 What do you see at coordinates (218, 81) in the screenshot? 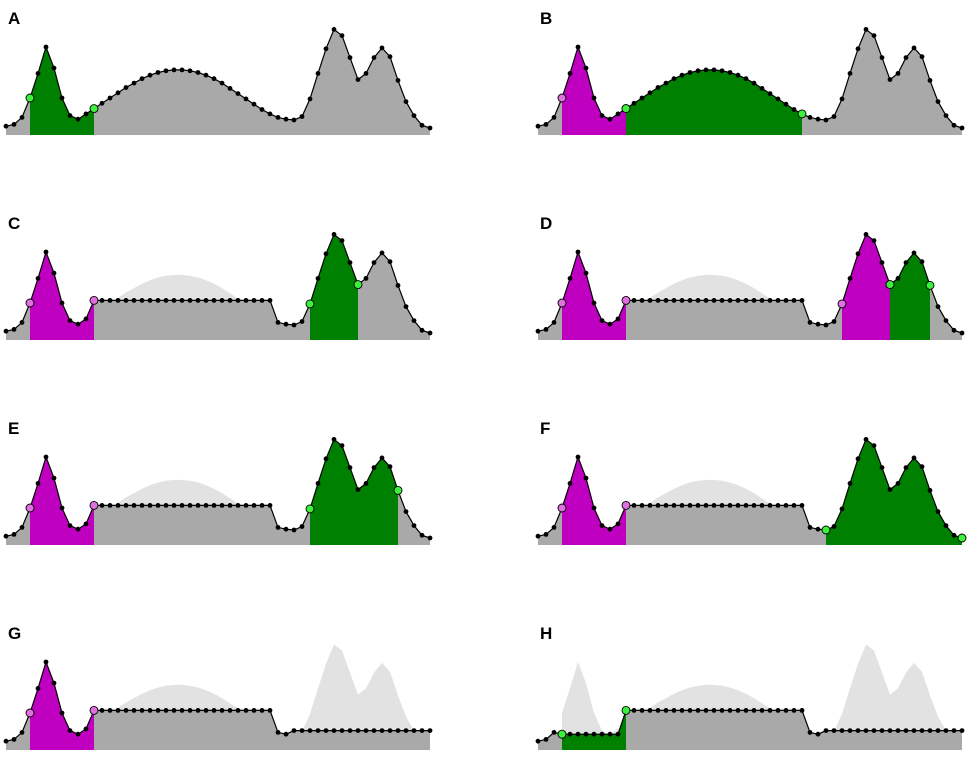
I see `panel-a-plot` at bounding box center [218, 81].